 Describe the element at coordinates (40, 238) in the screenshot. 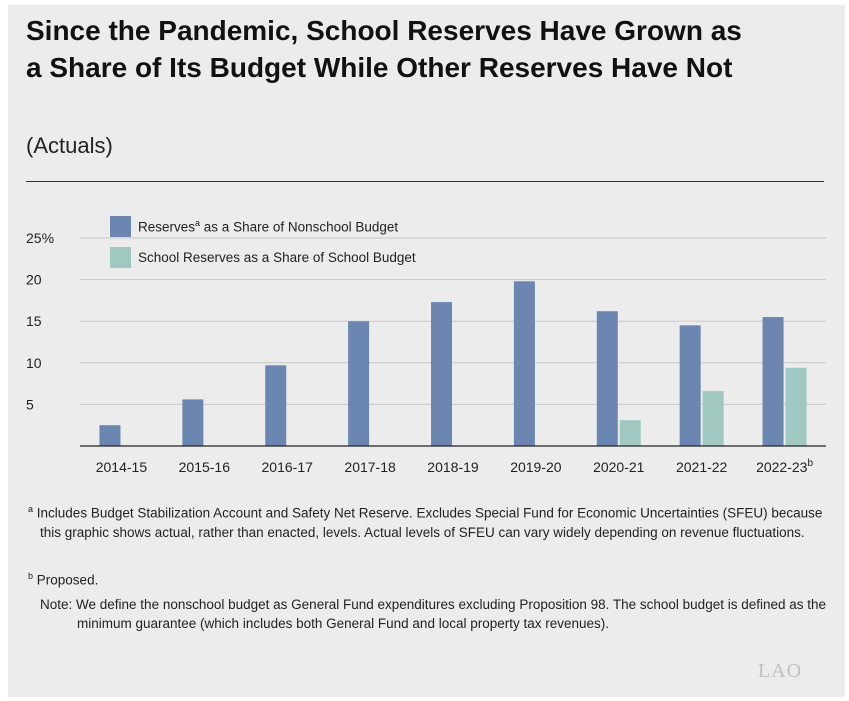

I see `y-tick-label: 25%` at that location.